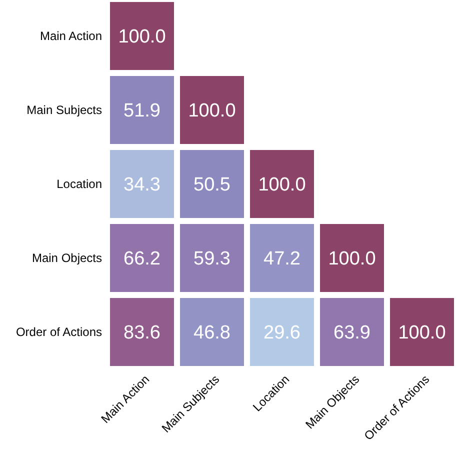 This screenshot has width=465, height=459. Describe the element at coordinates (142, 111) in the screenshot. I see `data-label: 51.9` at that location.